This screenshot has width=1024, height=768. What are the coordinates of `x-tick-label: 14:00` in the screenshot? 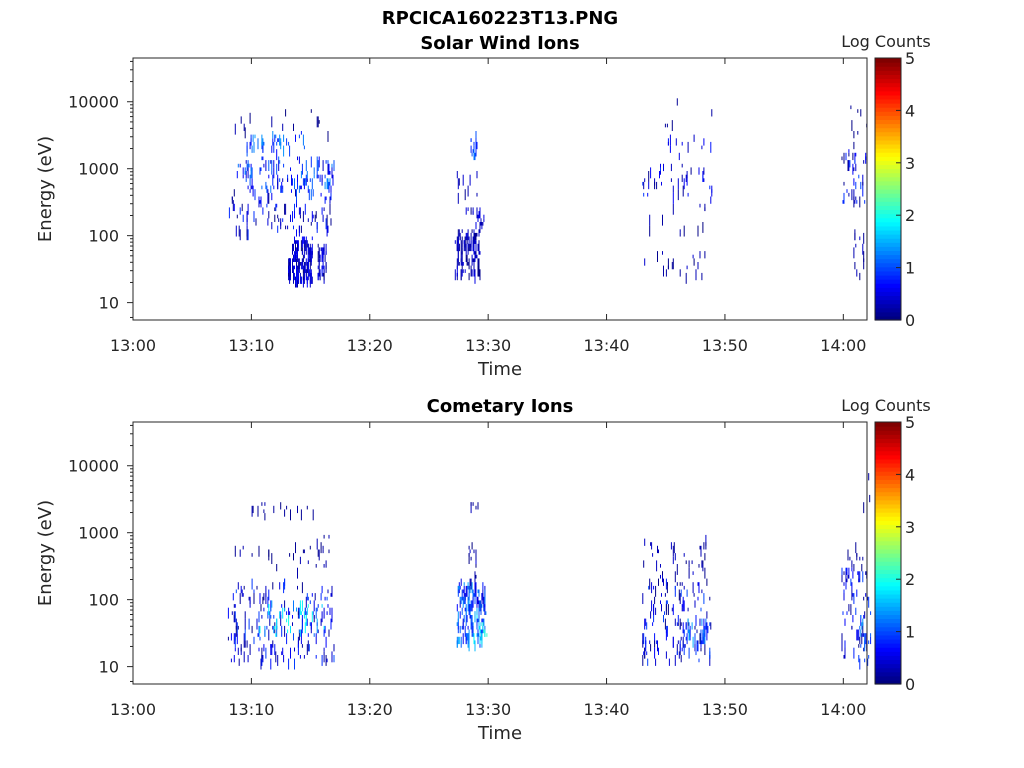 It's located at (843, 709).